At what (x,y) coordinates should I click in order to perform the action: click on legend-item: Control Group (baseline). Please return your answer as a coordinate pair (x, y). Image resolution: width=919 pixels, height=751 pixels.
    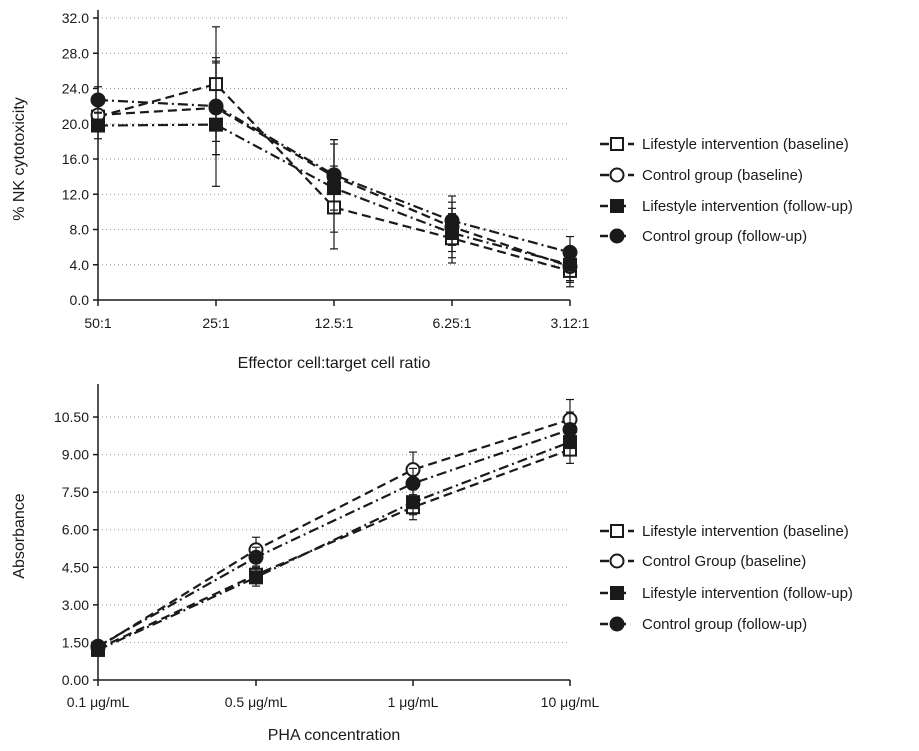
    Looking at the image, I should click on (703, 561).